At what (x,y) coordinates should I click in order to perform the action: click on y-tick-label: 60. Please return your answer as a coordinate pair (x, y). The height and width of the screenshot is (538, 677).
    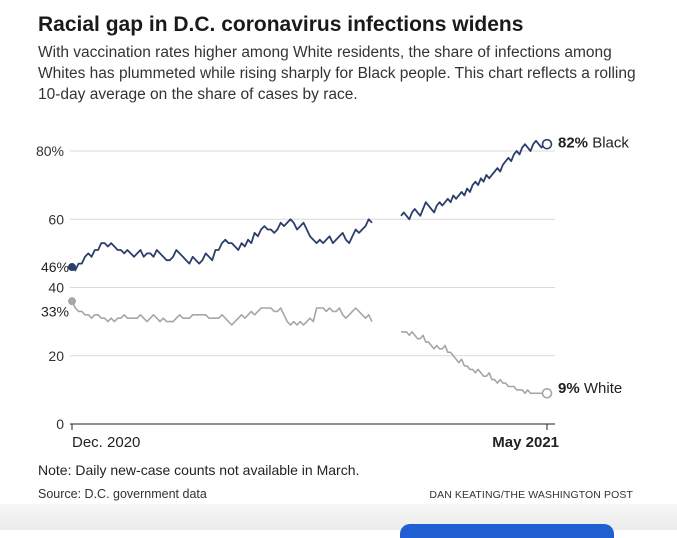
    Looking at the image, I should click on (56, 219).